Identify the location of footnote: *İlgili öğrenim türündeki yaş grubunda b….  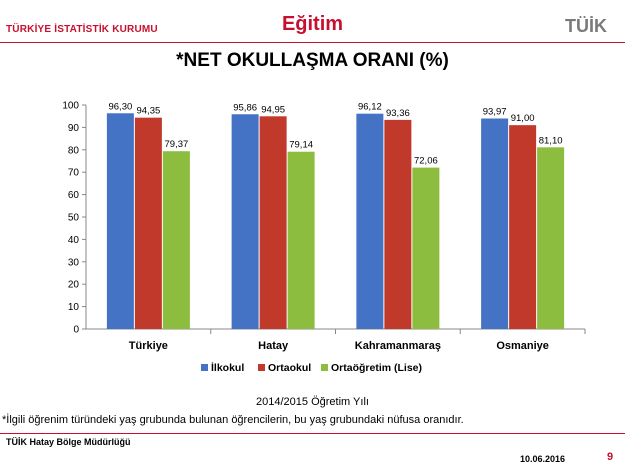
(233, 420).